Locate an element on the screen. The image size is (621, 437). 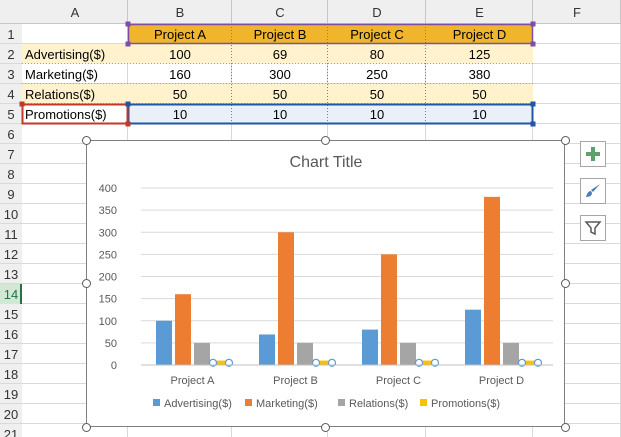
row-header-8: 8 is located at coordinates (10, 174).